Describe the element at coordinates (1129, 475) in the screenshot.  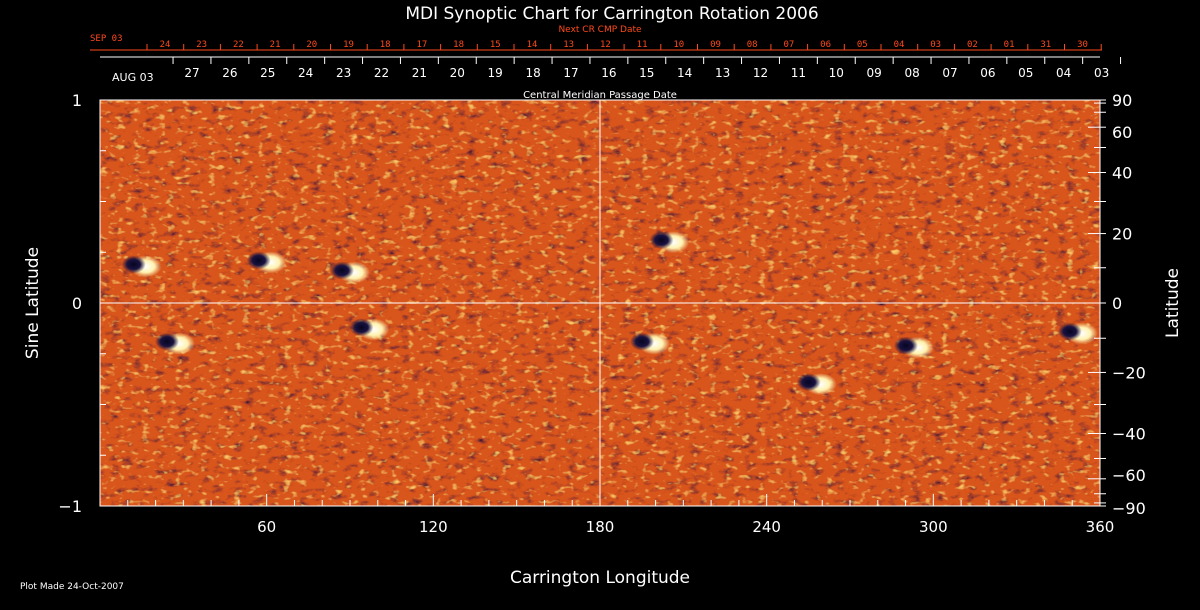
I see `lat-tick-label: −60` at that location.